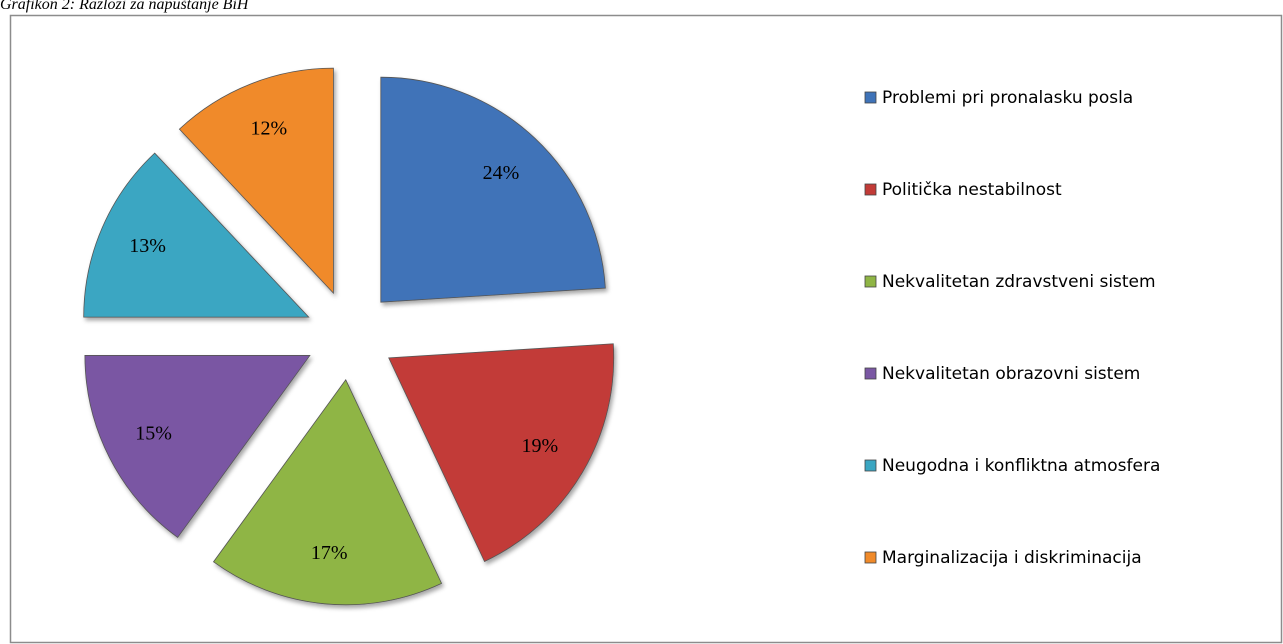 Image resolution: width=1283 pixels, height=644 pixels. I want to click on legend-label: Nekvalitetan obrazovni sistem, so click(1011, 374).